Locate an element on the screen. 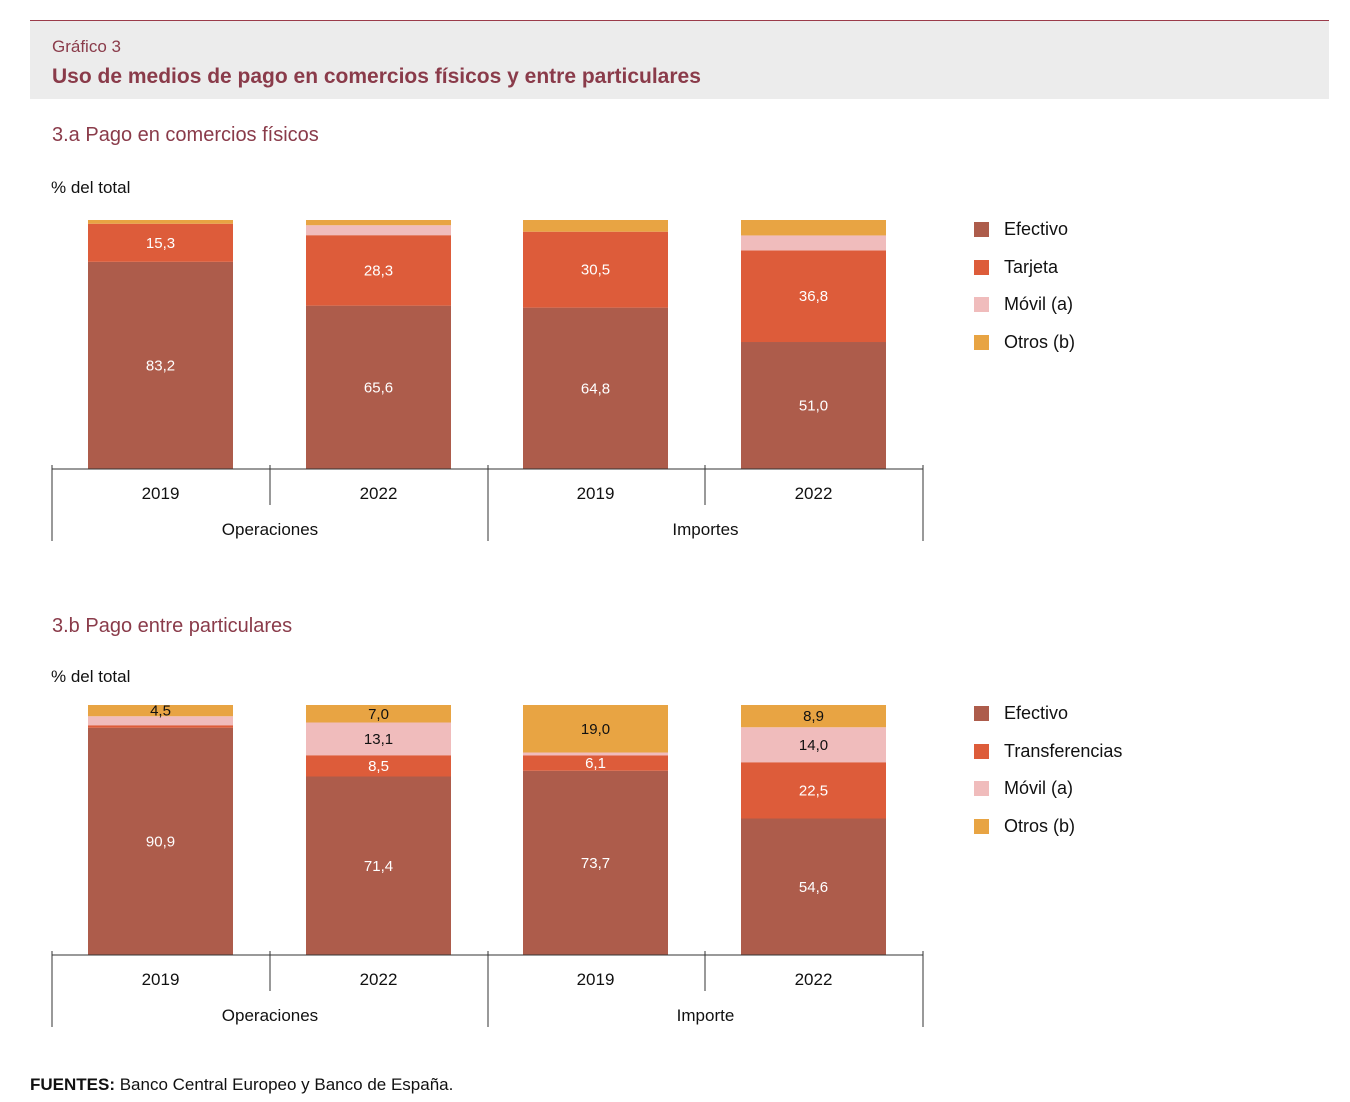 The width and height of the screenshot is (1350, 1102). data-label: 4,5 is located at coordinates (160, 711).